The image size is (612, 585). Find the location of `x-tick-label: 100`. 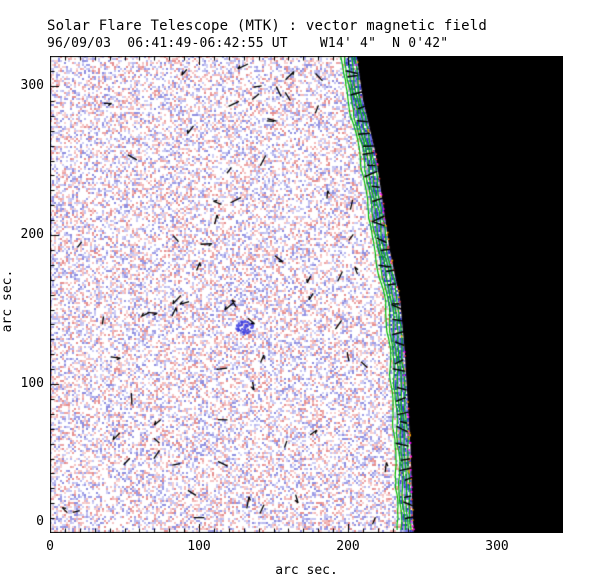

x-tick-label: 100 is located at coordinates (199, 546).